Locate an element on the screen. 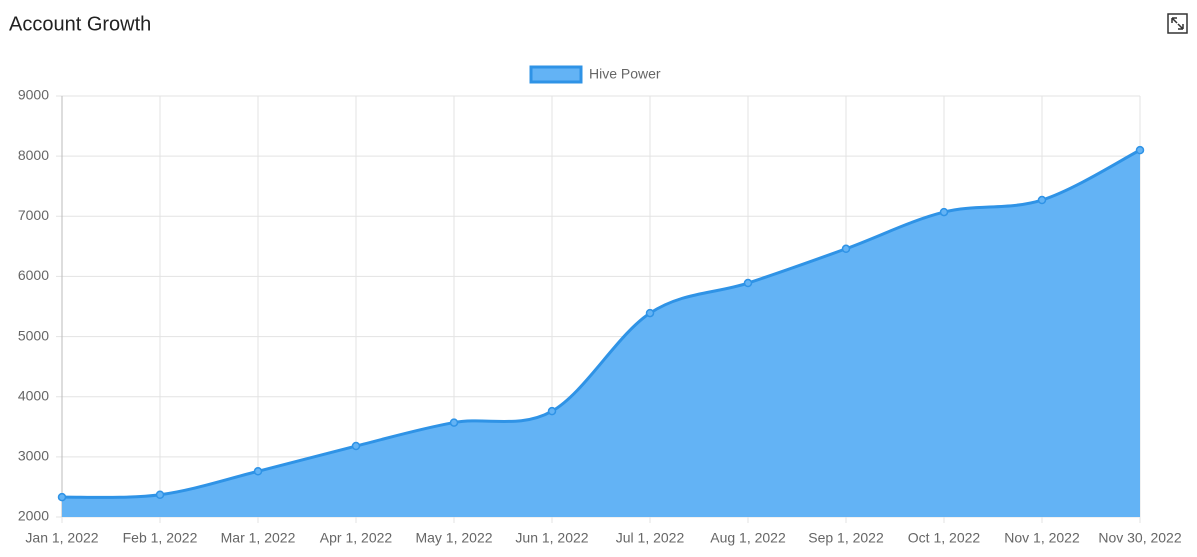 The image size is (1197, 557). expand-button is located at coordinates (1177, 23).